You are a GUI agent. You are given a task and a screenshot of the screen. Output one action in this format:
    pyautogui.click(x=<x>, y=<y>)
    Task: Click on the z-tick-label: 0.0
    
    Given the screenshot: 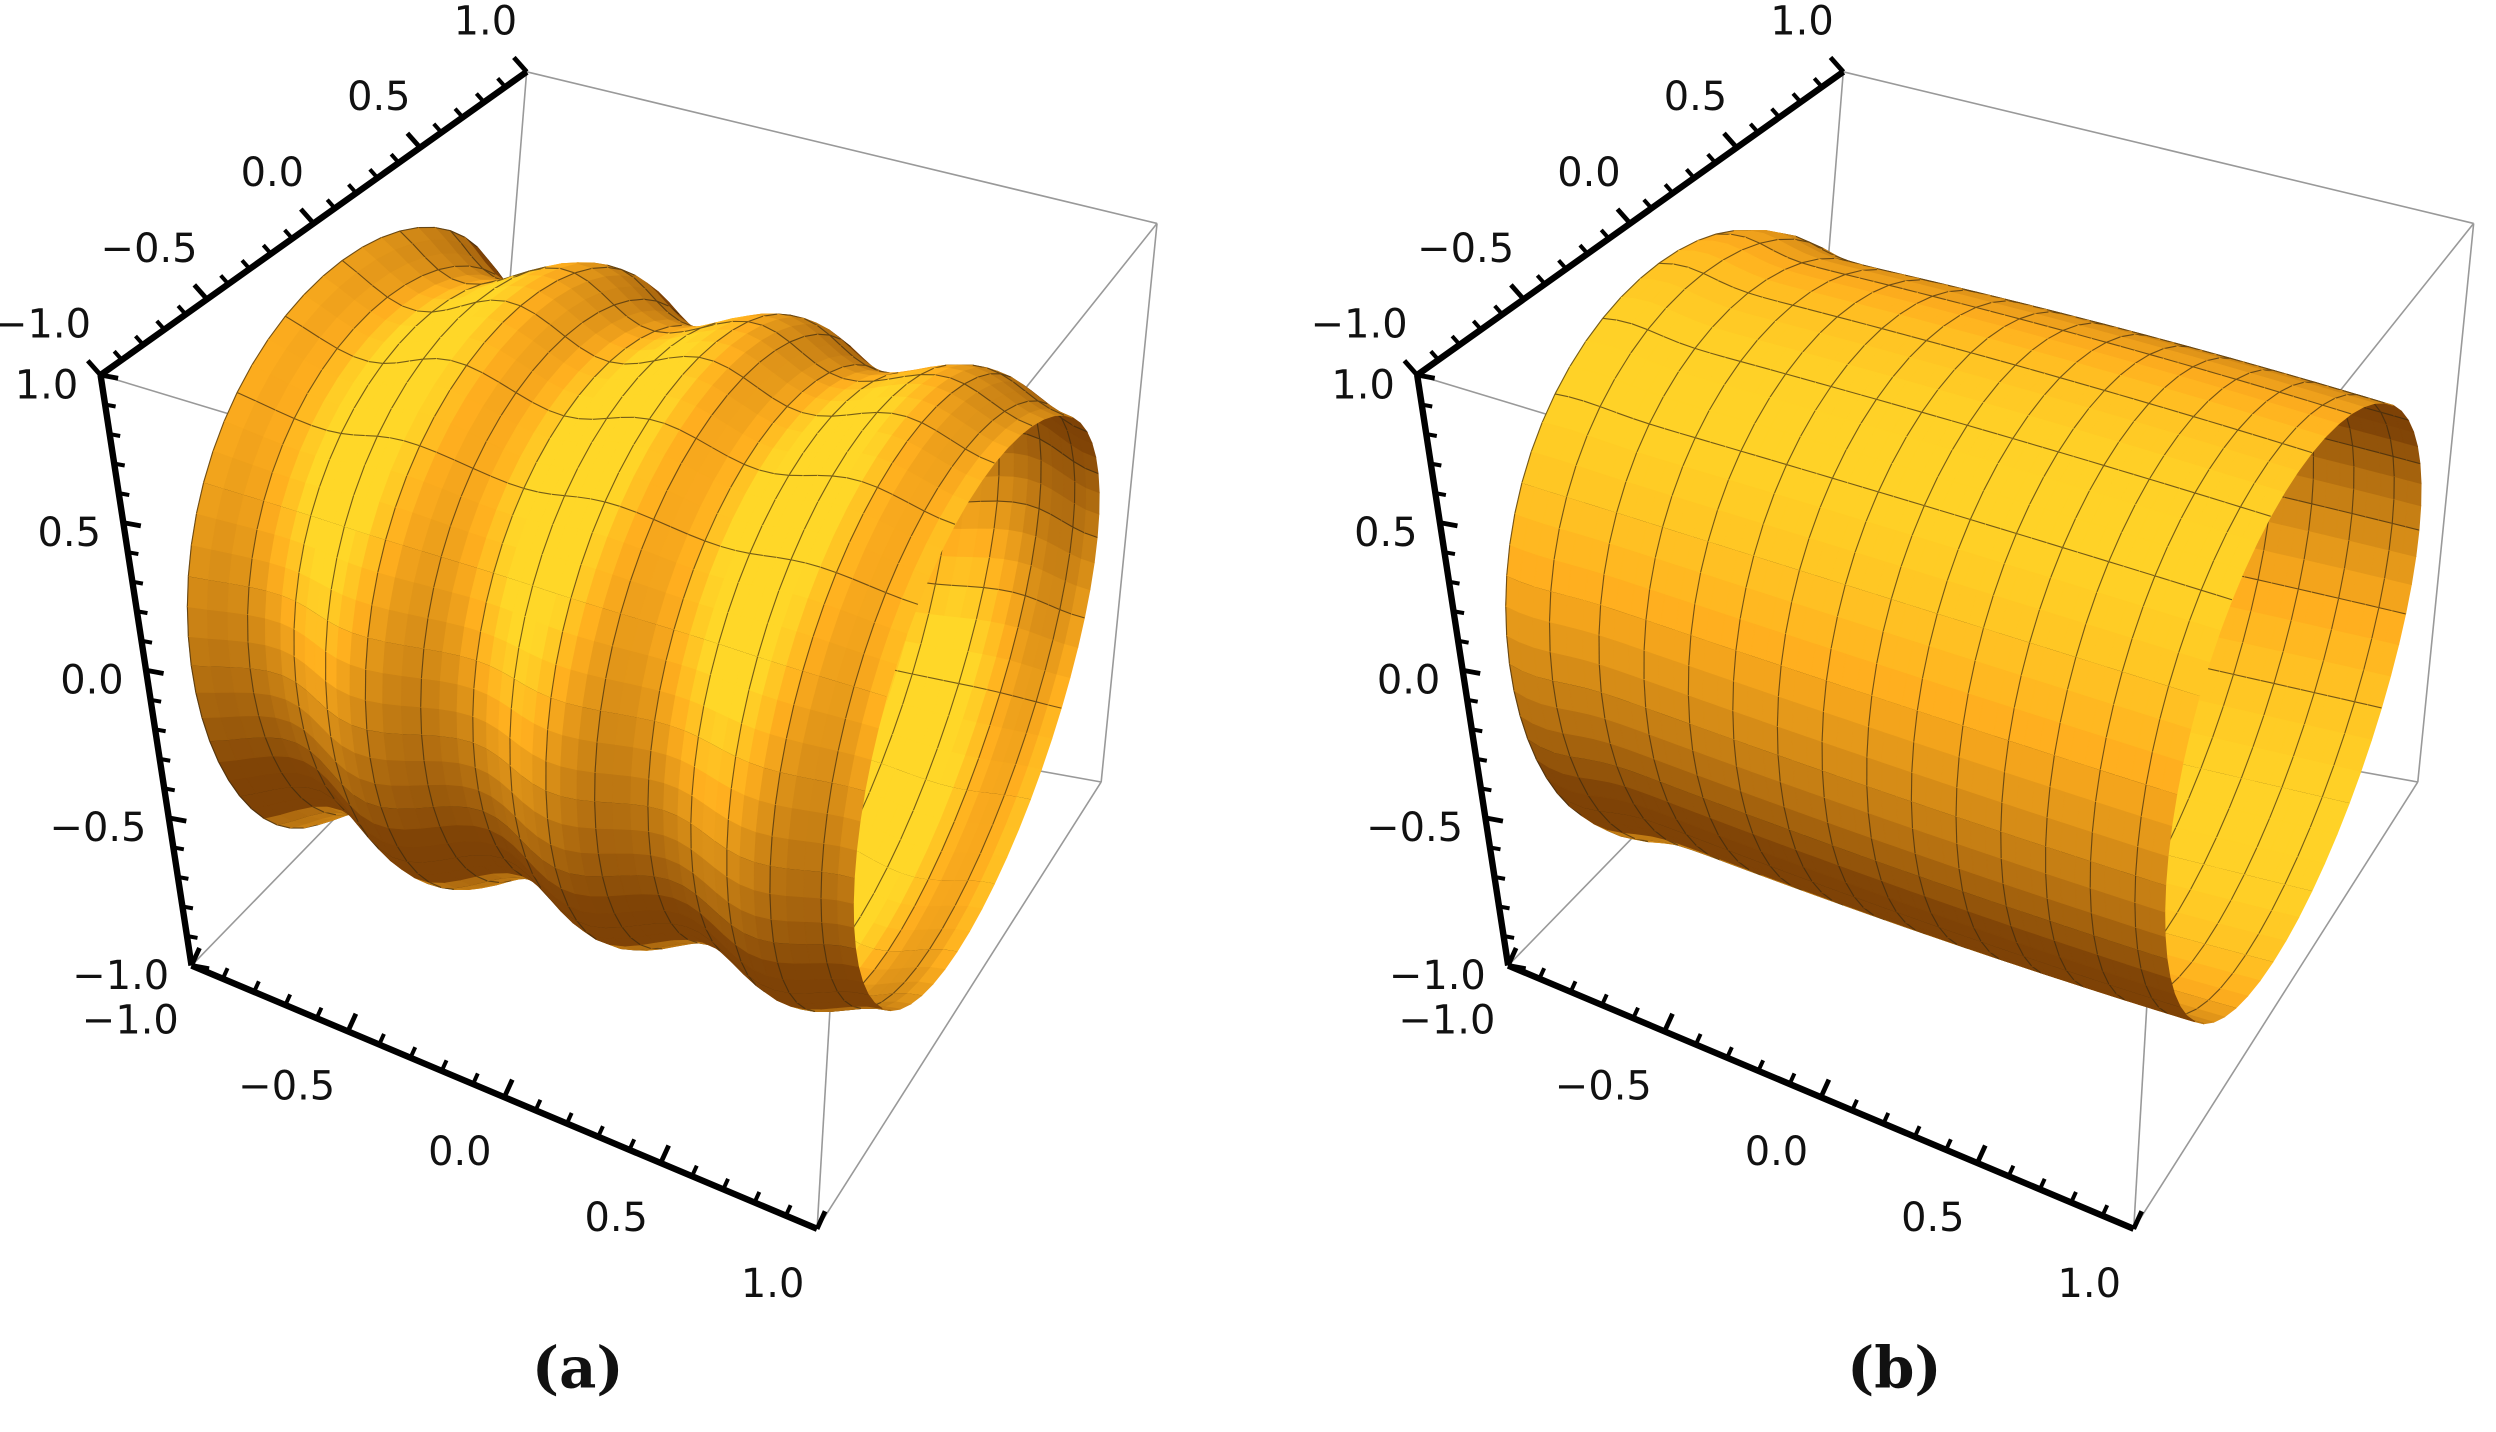 What is the action you would take?
    pyautogui.click(x=91, y=681)
    